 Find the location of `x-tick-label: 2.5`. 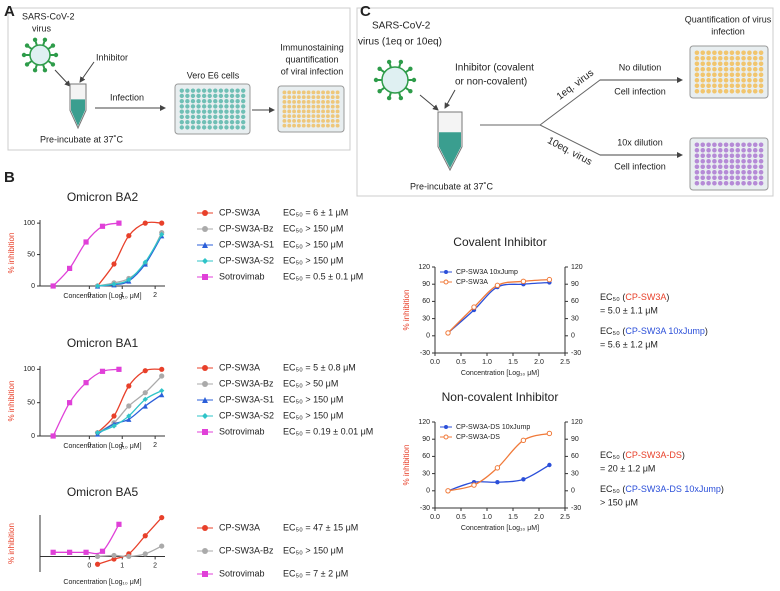

x-tick-label: 2.5 is located at coordinates (565, 517).